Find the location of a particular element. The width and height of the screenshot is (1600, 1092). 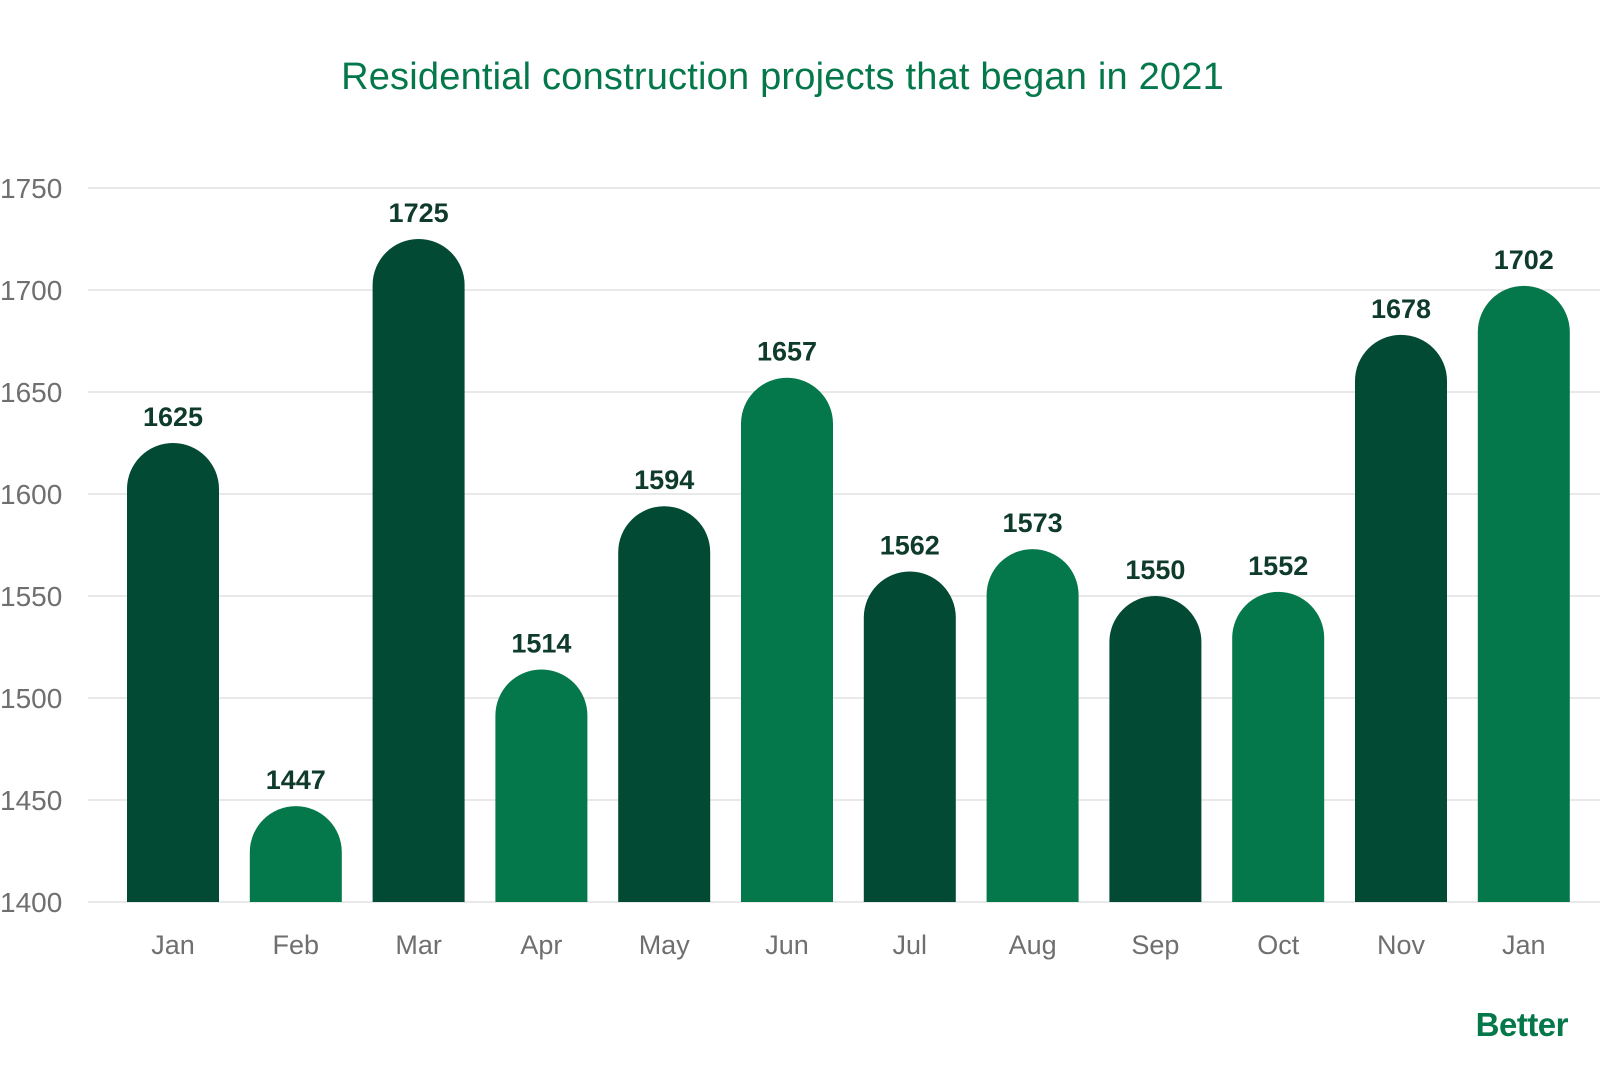

y-tick-label: 1500 is located at coordinates (31, 698).